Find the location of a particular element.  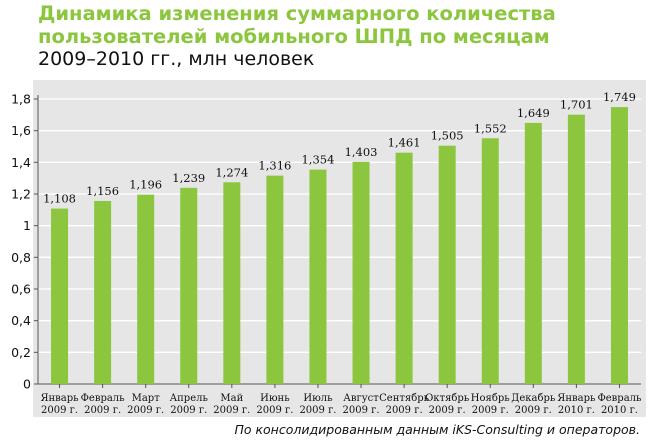

data-label: 1,701 is located at coordinates (576, 105).